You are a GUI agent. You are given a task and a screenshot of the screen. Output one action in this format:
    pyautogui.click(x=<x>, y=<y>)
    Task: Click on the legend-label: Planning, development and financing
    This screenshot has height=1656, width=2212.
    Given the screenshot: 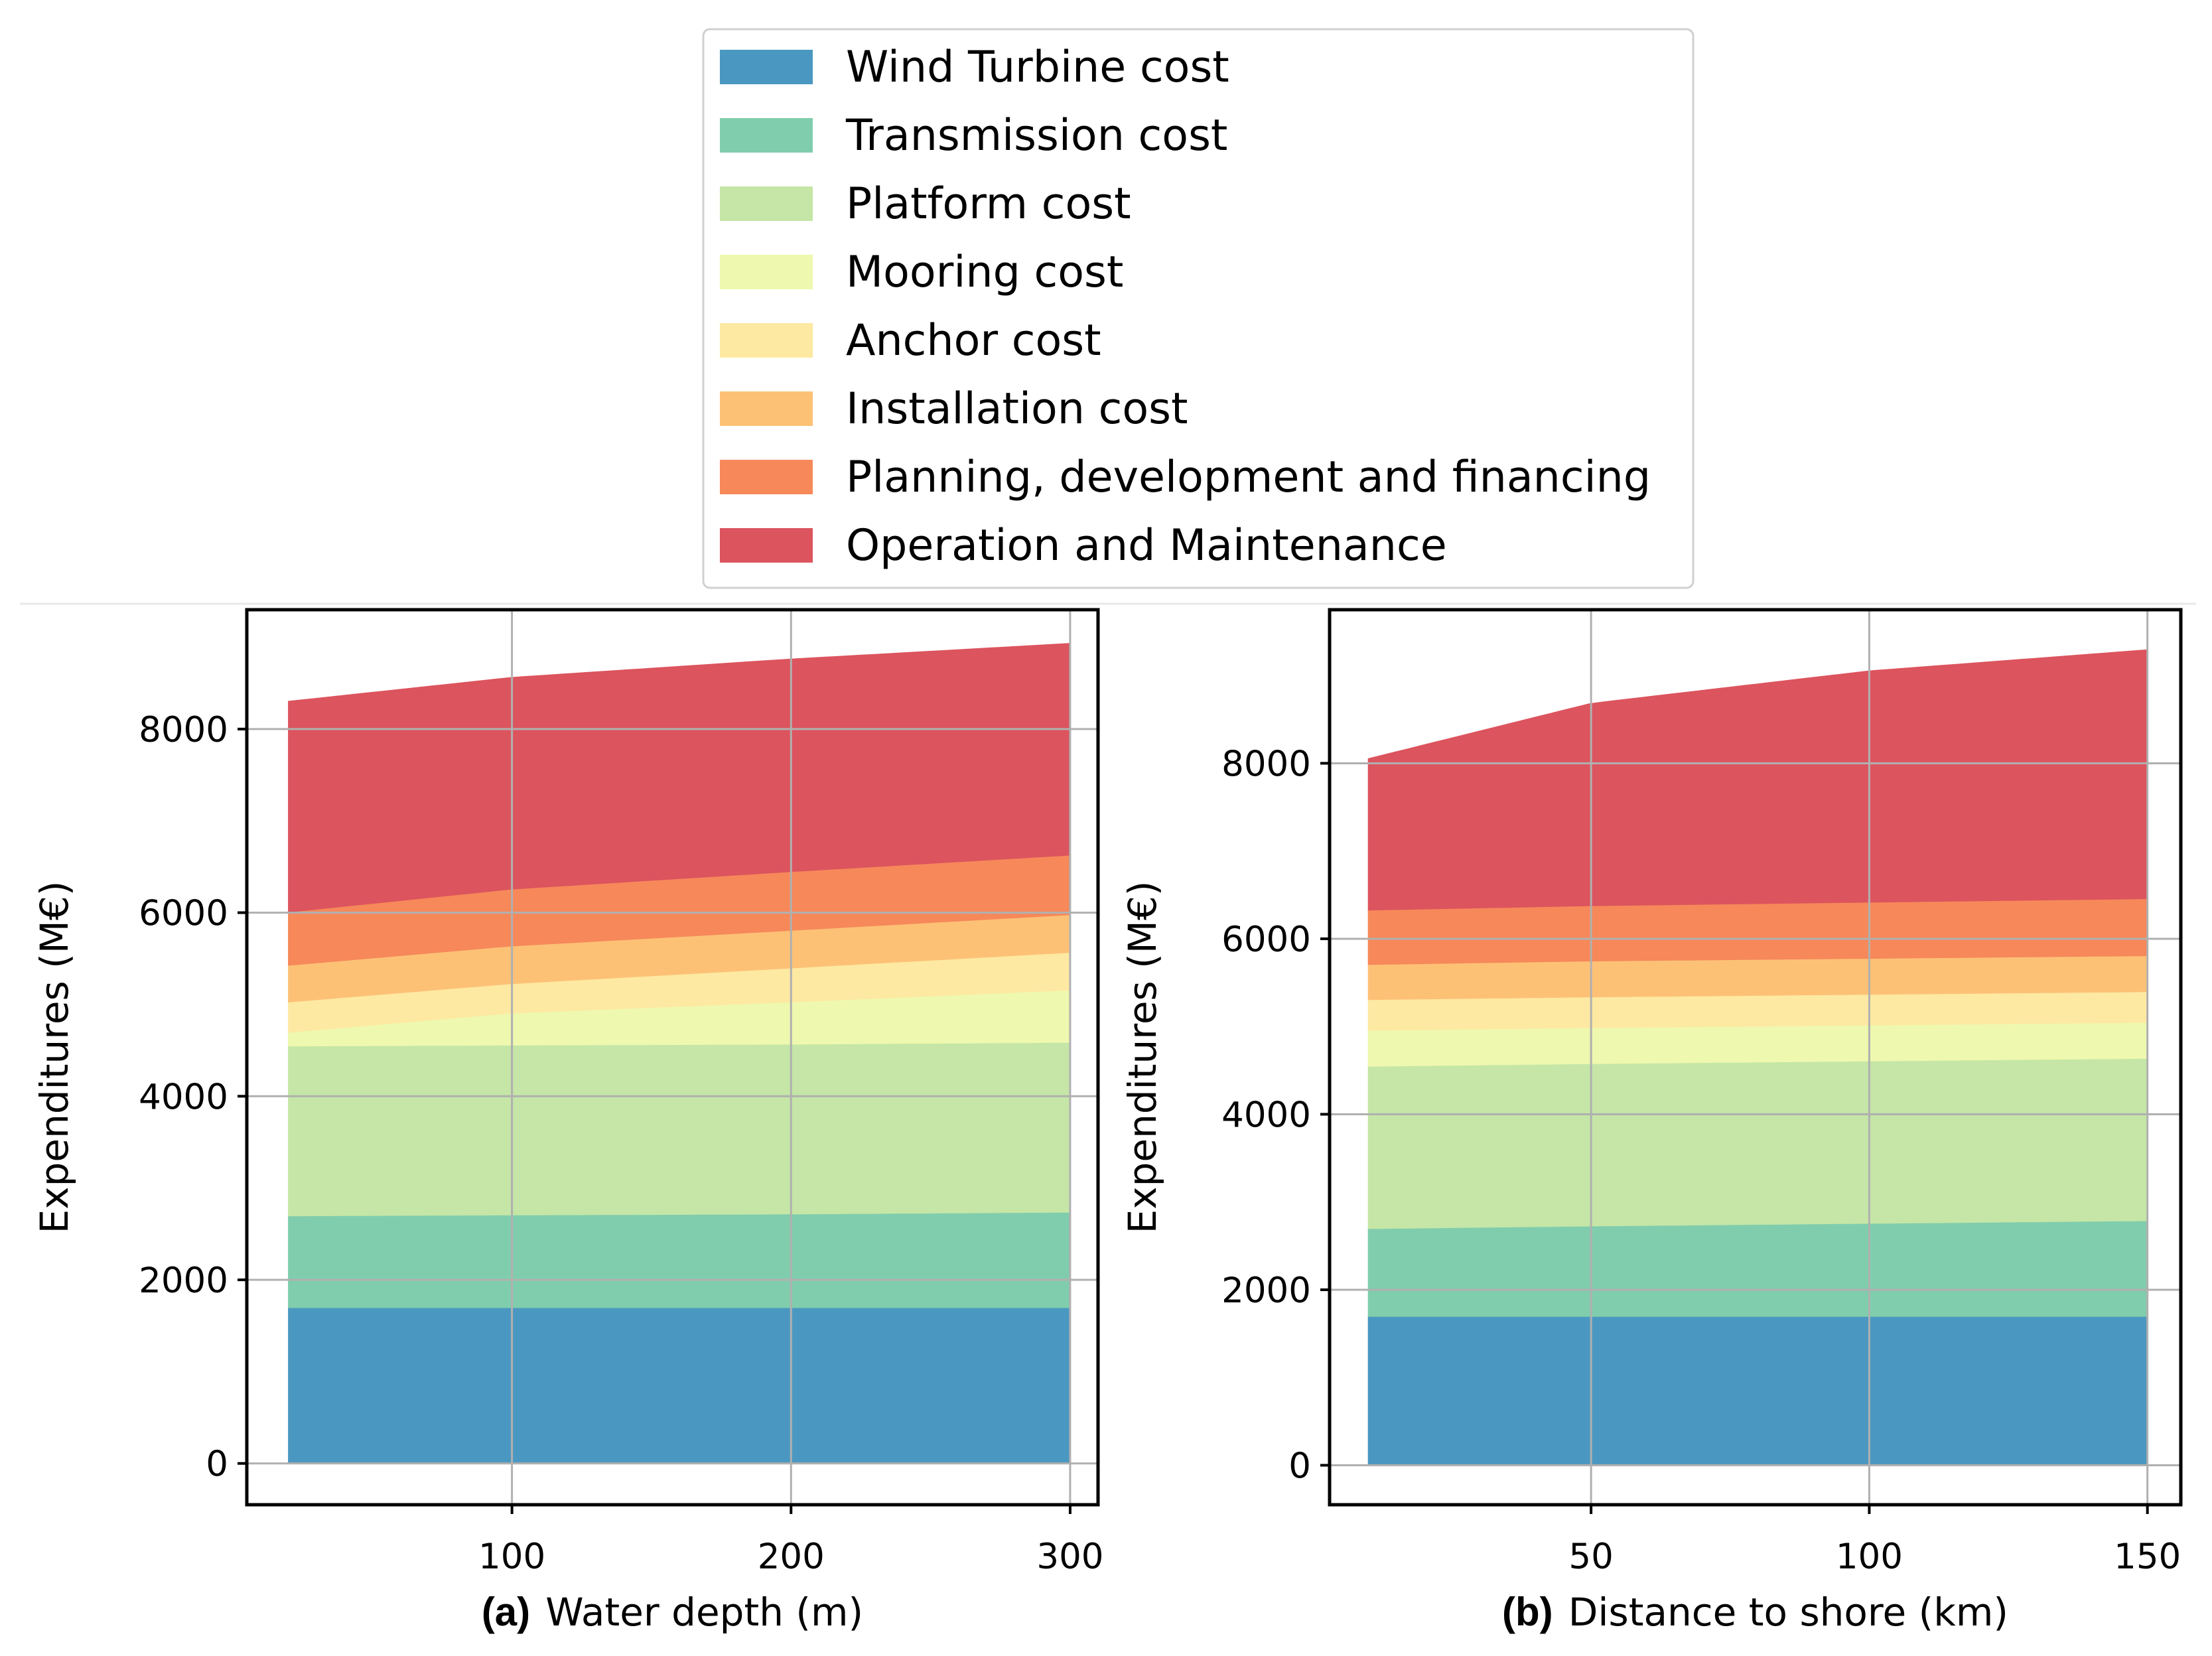 What is the action you would take?
    pyautogui.click(x=1248, y=477)
    